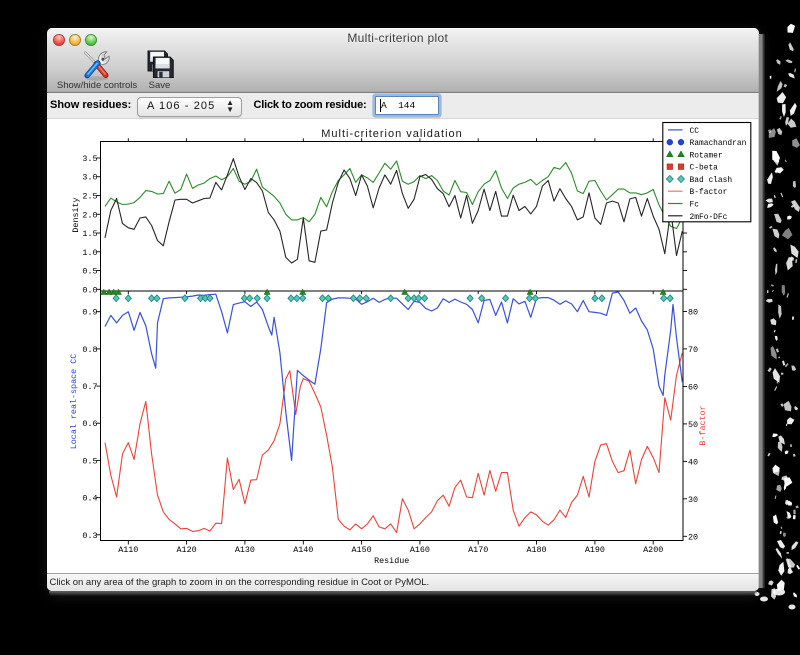 The height and width of the screenshot is (655, 800). What do you see at coordinates (420, 550) in the screenshot?
I see `svg-text: A160` at bounding box center [420, 550].